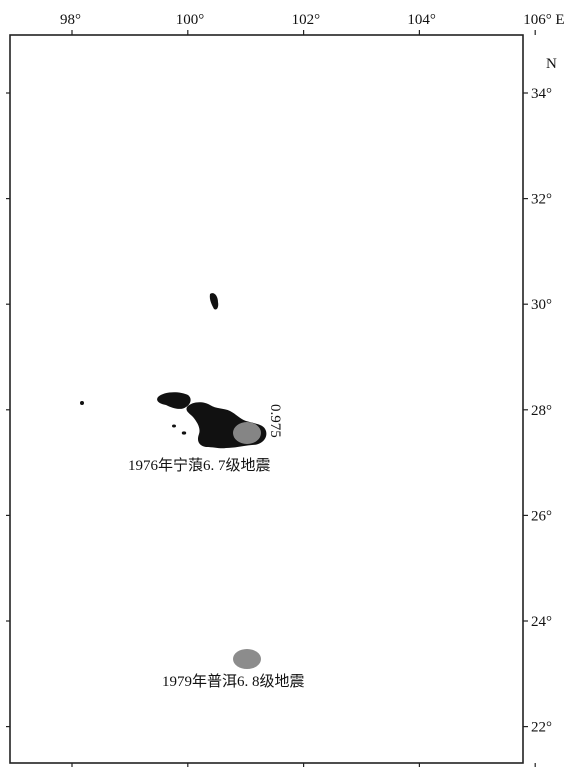 The height and width of the screenshot is (768, 580). I want to click on lat-tick-label: 26°, so click(541, 516).